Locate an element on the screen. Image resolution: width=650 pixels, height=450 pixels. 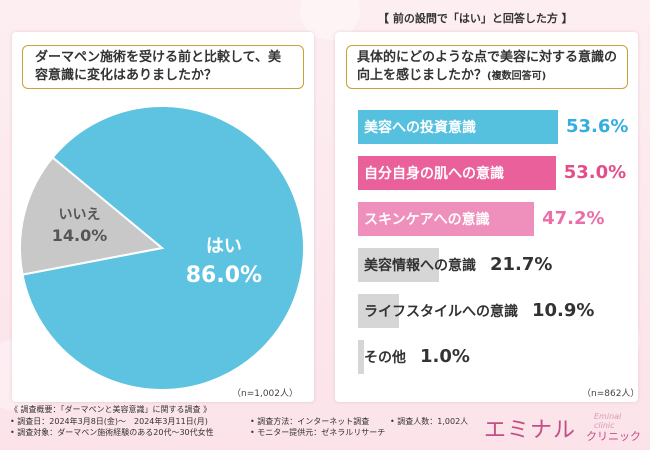
left-question-text: ダーマペン施術を受ける前と比較して、美容意識に変化はありましたか？ is located at coordinates (158, 66).